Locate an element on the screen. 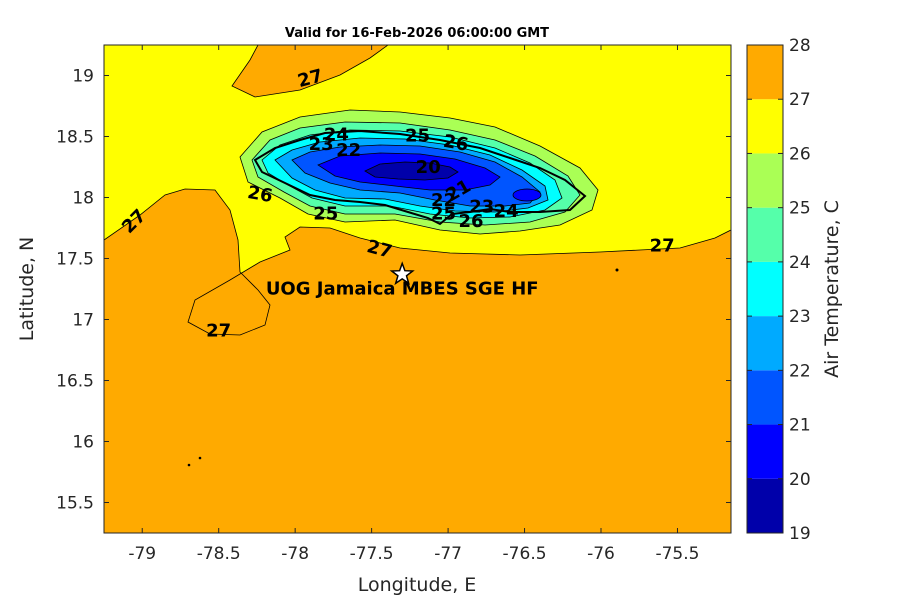  colorbar-frame is located at coordinates (765, 289).